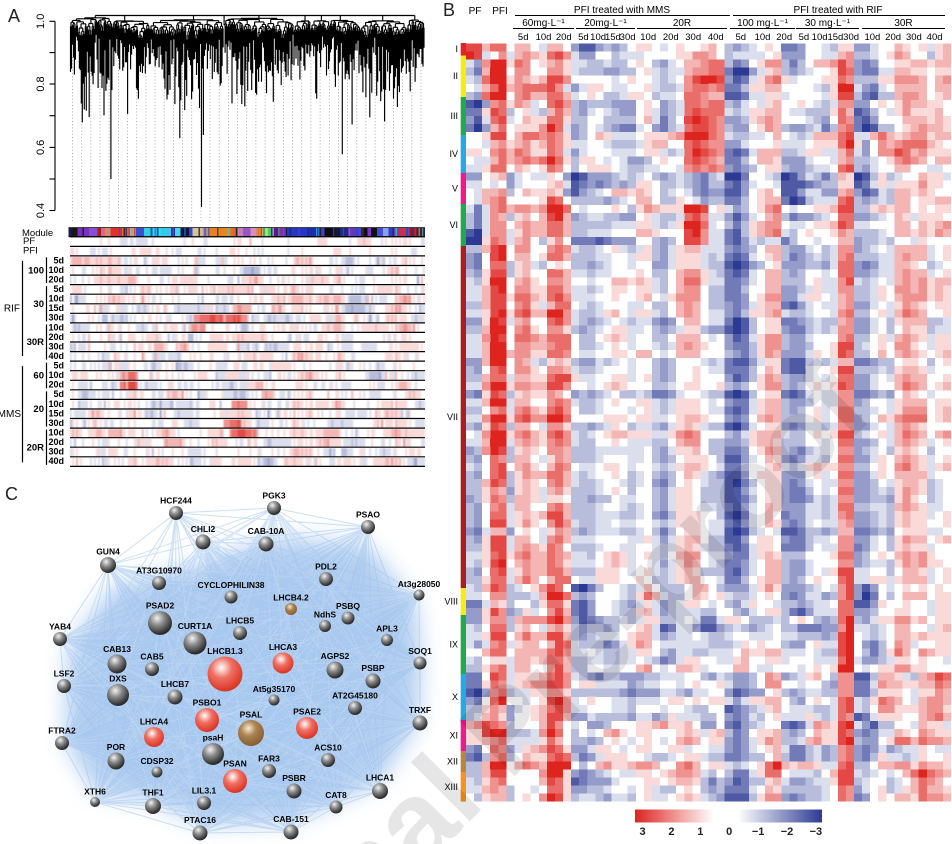  What do you see at coordinates (41, 21) in the screenshot?
I see `svg-text: 1.0` at bounding box center [41, 21].